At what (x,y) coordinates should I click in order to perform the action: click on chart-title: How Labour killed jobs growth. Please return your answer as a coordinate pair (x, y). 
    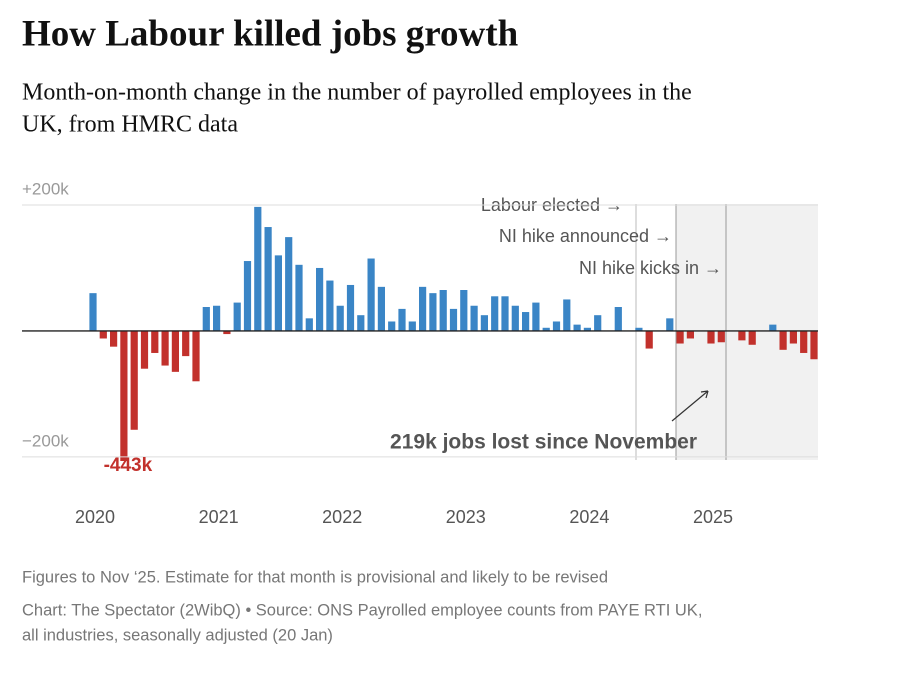
    Looking at the image, I should click on (270, 33).